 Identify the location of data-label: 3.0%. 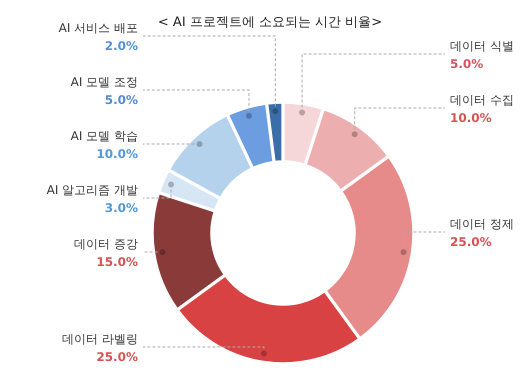
(121, 207).